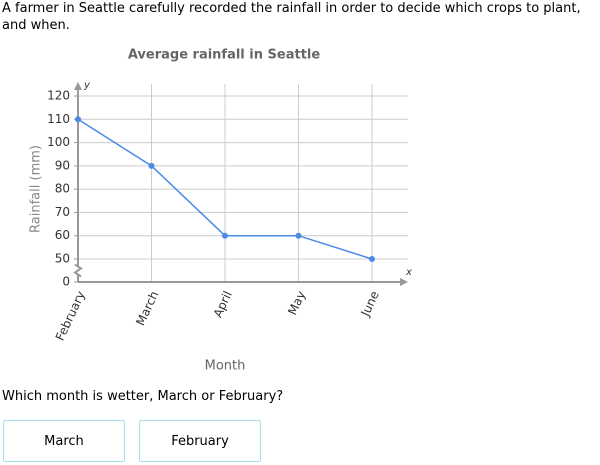  Describe the element at coordinates (224, 55) in the screenshot. I see `chart-title: Average rainfall in Seattle` at that location.